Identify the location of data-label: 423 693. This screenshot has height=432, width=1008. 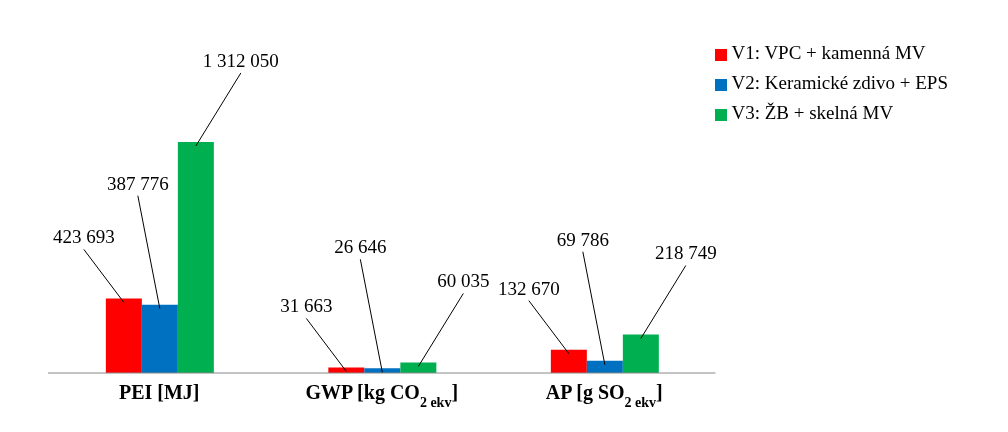
(83, 237).